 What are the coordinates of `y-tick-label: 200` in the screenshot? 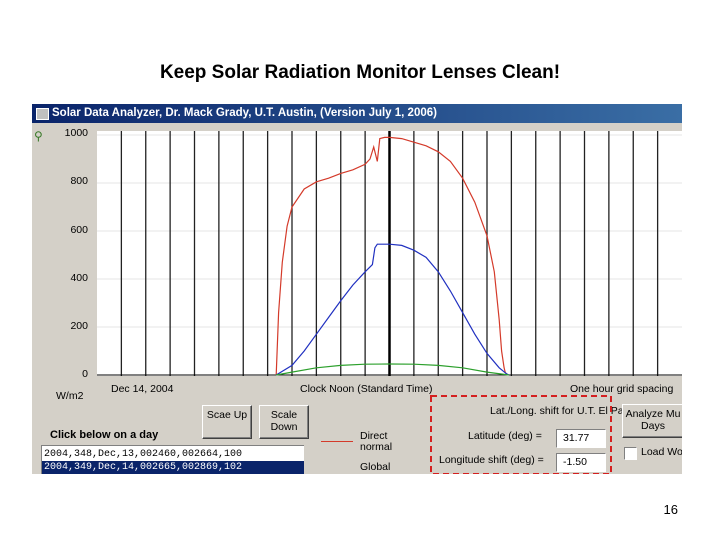 It's located at (79, 326).